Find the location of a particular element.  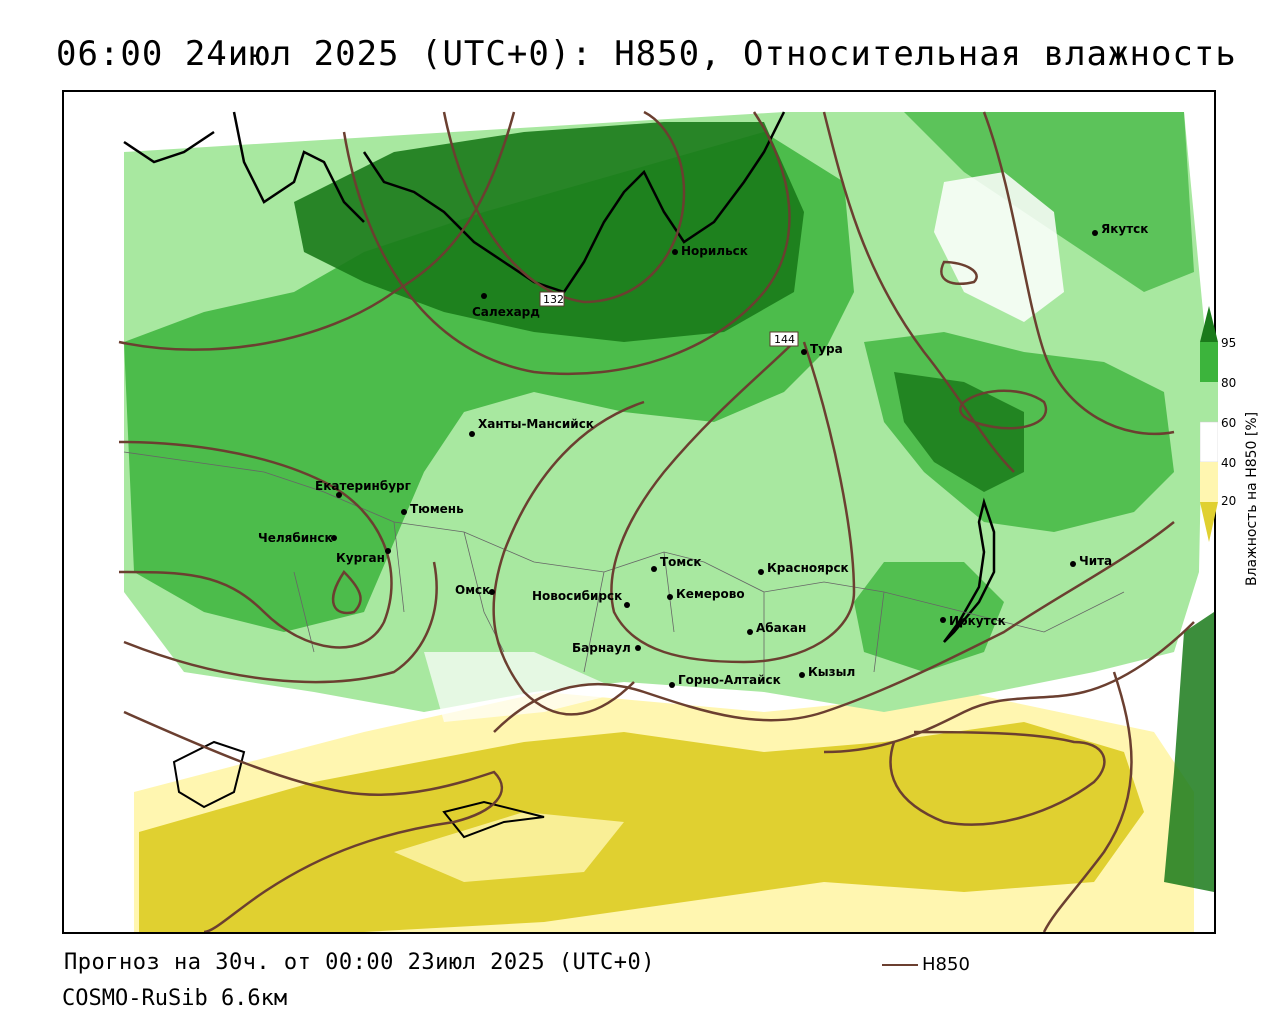

colorbar-title: Влажность на H850 [%] is located at coordinates (1252, 498).